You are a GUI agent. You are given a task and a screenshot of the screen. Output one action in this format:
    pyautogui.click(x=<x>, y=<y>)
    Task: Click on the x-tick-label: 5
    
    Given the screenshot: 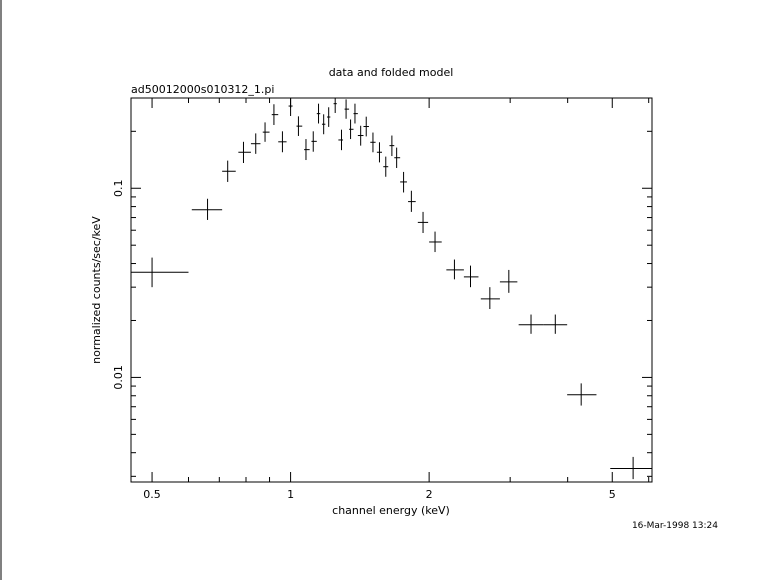 What is the action you would take?
    pyautogui.click(x=612, y=494)
    